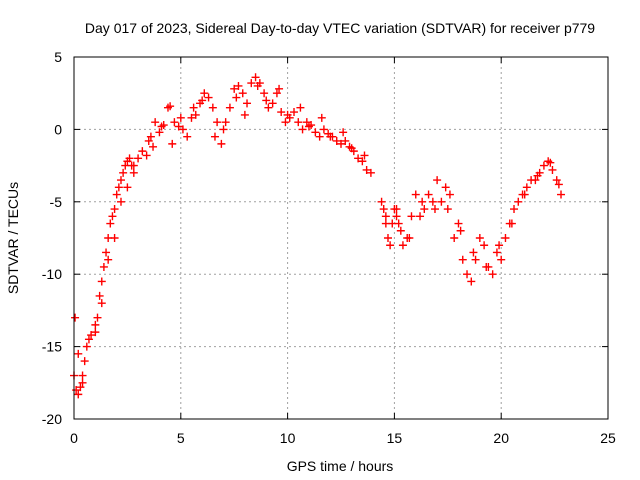 This screenshot has height=480, width=640. Describe the element at coordinates (58, 57) in the screenshot. I see `y-tick-label: 5` at that location.